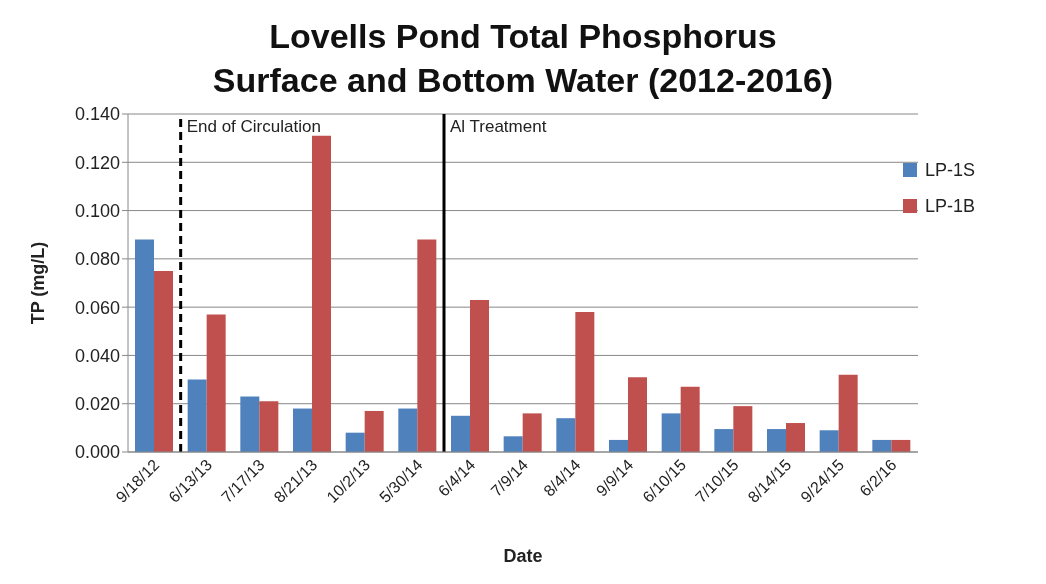  What do you see at coordinates (523, 556) in the screenshot?
I see `x-axis-title: Date` at bounding box center [523, 556].